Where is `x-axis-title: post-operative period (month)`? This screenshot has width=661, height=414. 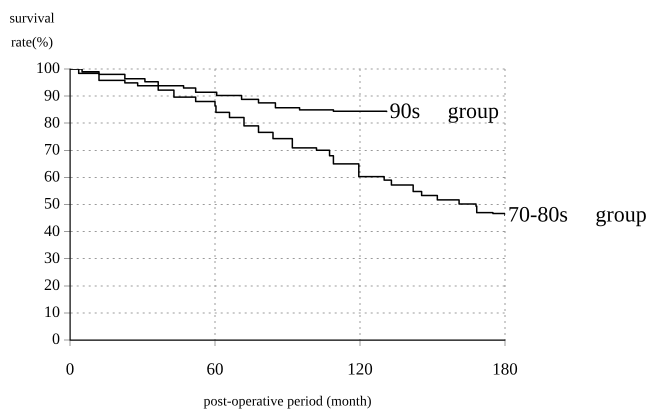
x-axis-title: post-operative period (month) is located at coordinates (288, 402).